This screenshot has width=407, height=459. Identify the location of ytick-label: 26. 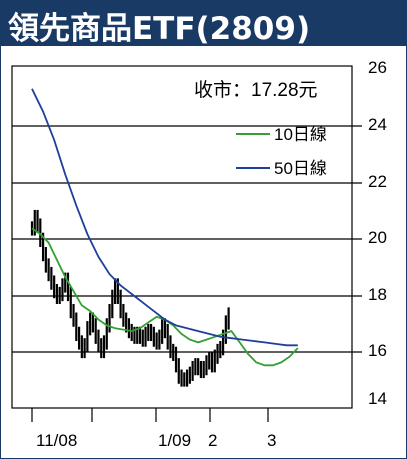
(377, 67).